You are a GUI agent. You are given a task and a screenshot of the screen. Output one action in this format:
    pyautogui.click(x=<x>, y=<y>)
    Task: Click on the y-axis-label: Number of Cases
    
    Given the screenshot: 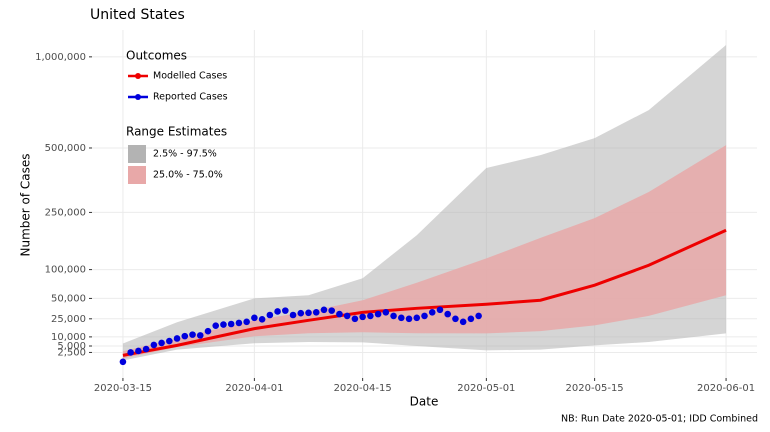 What is the action you would take?
    pyautogui.click(x=26, y=204)
    